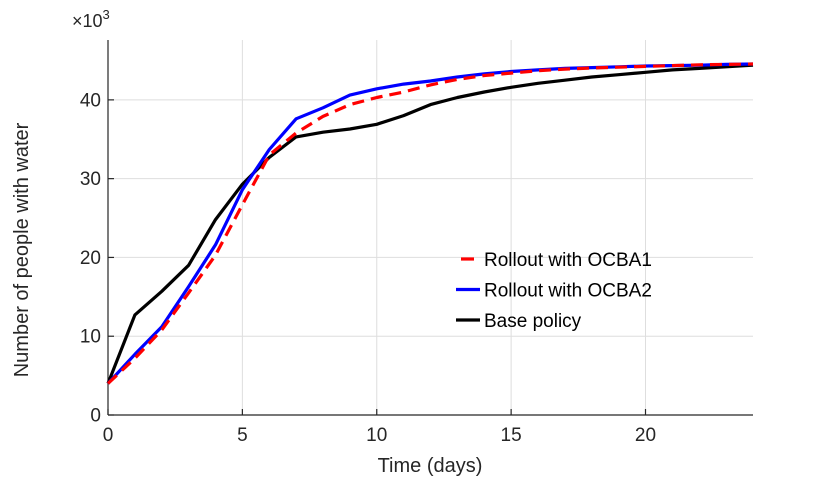  I want to click on y-tick-label: 40, so click(90, 100).